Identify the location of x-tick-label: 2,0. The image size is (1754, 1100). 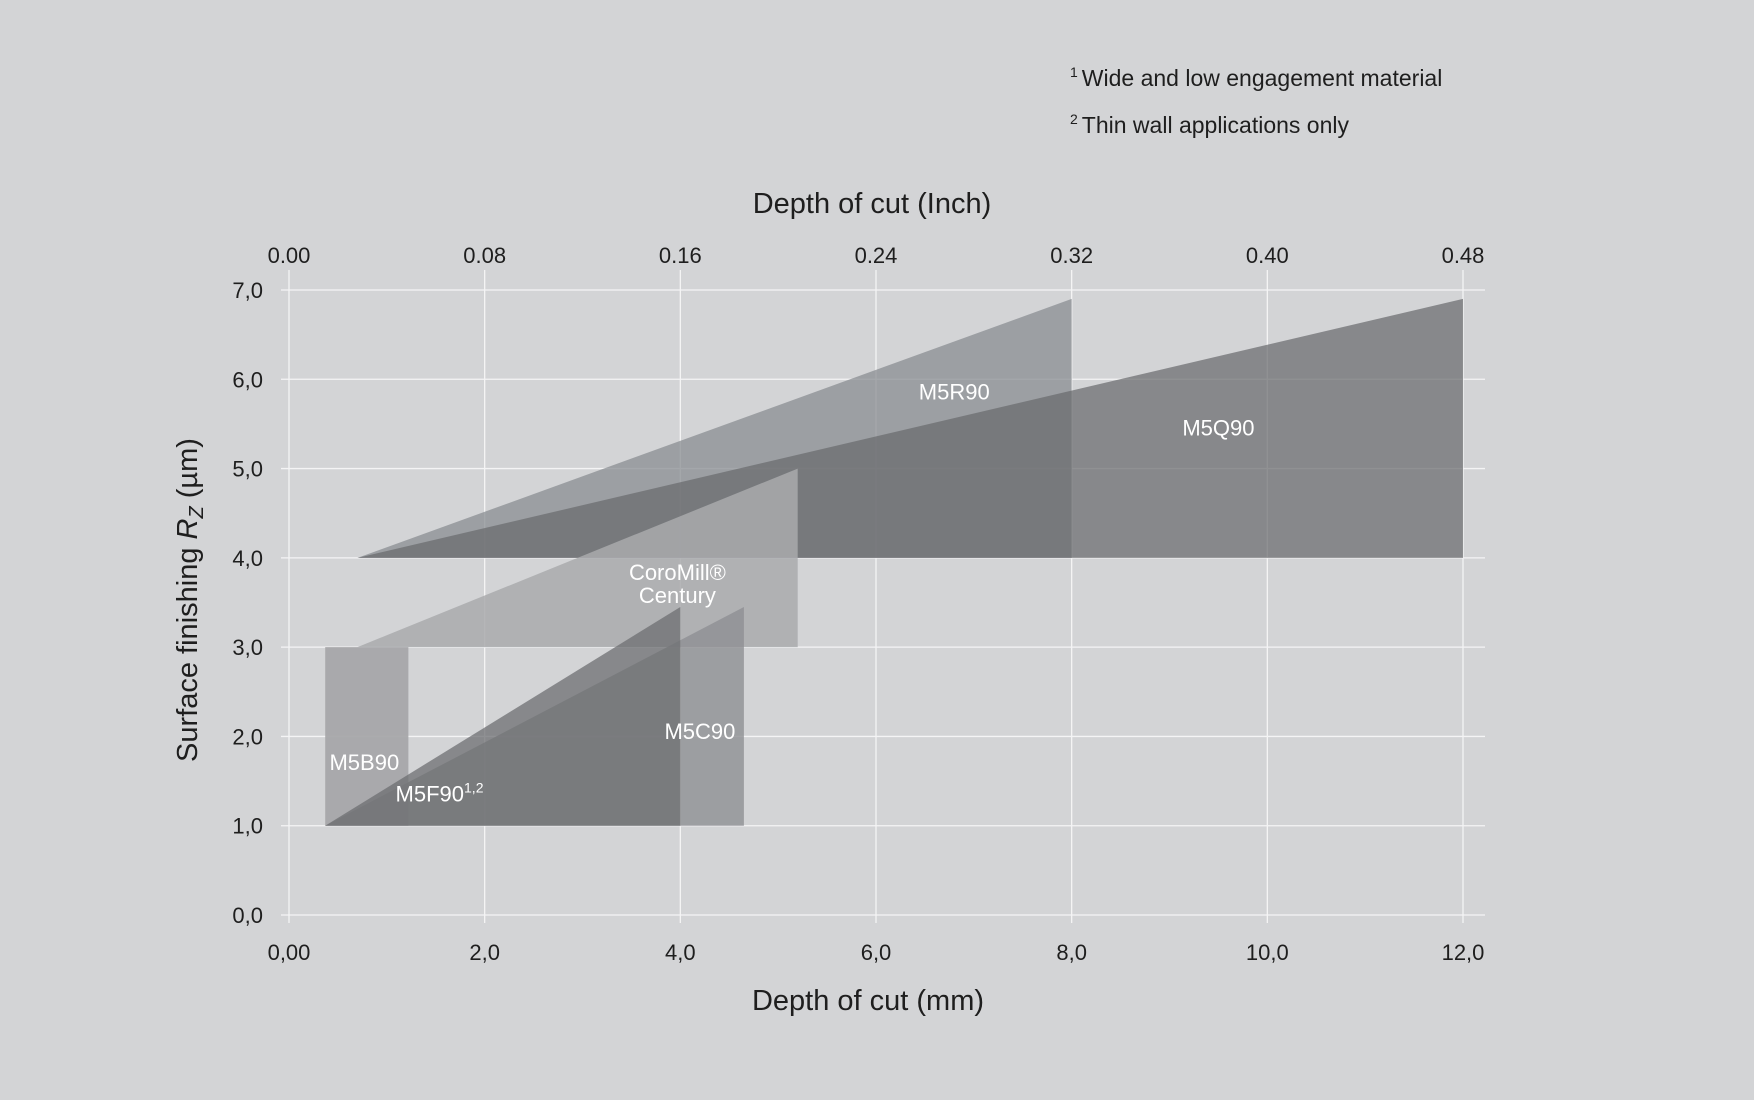
(484, 952).